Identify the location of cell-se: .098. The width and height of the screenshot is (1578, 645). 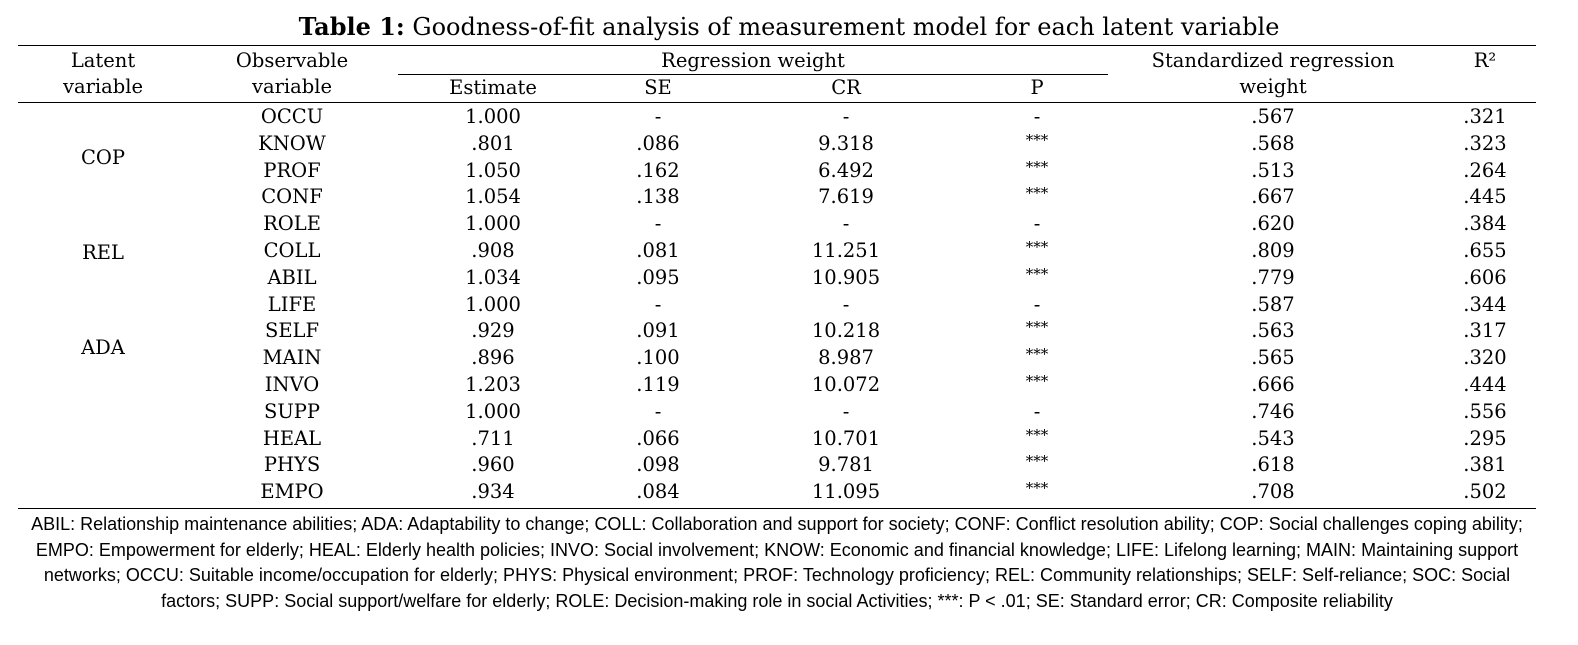
(658, 465).